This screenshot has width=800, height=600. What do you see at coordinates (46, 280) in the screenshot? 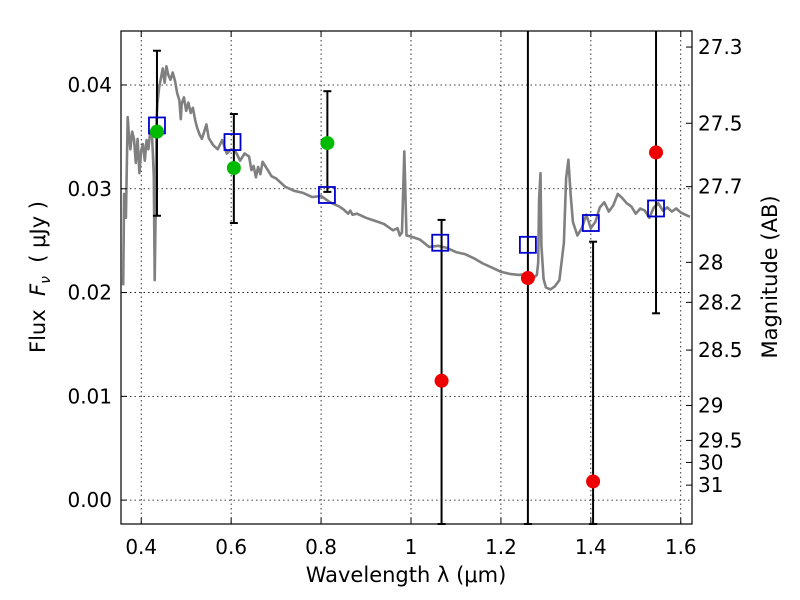
I see `flux-subscript: ν` at bounding box center [46, 280].